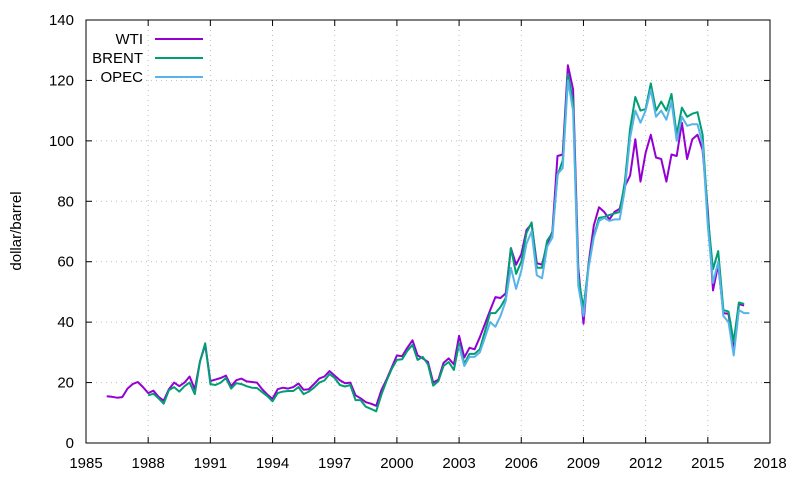 This screenshot has width=800, height=485. Describe the element at coordinates (130, 39) in the screenshot. I see `legend-label-wti: WTI` at that location.